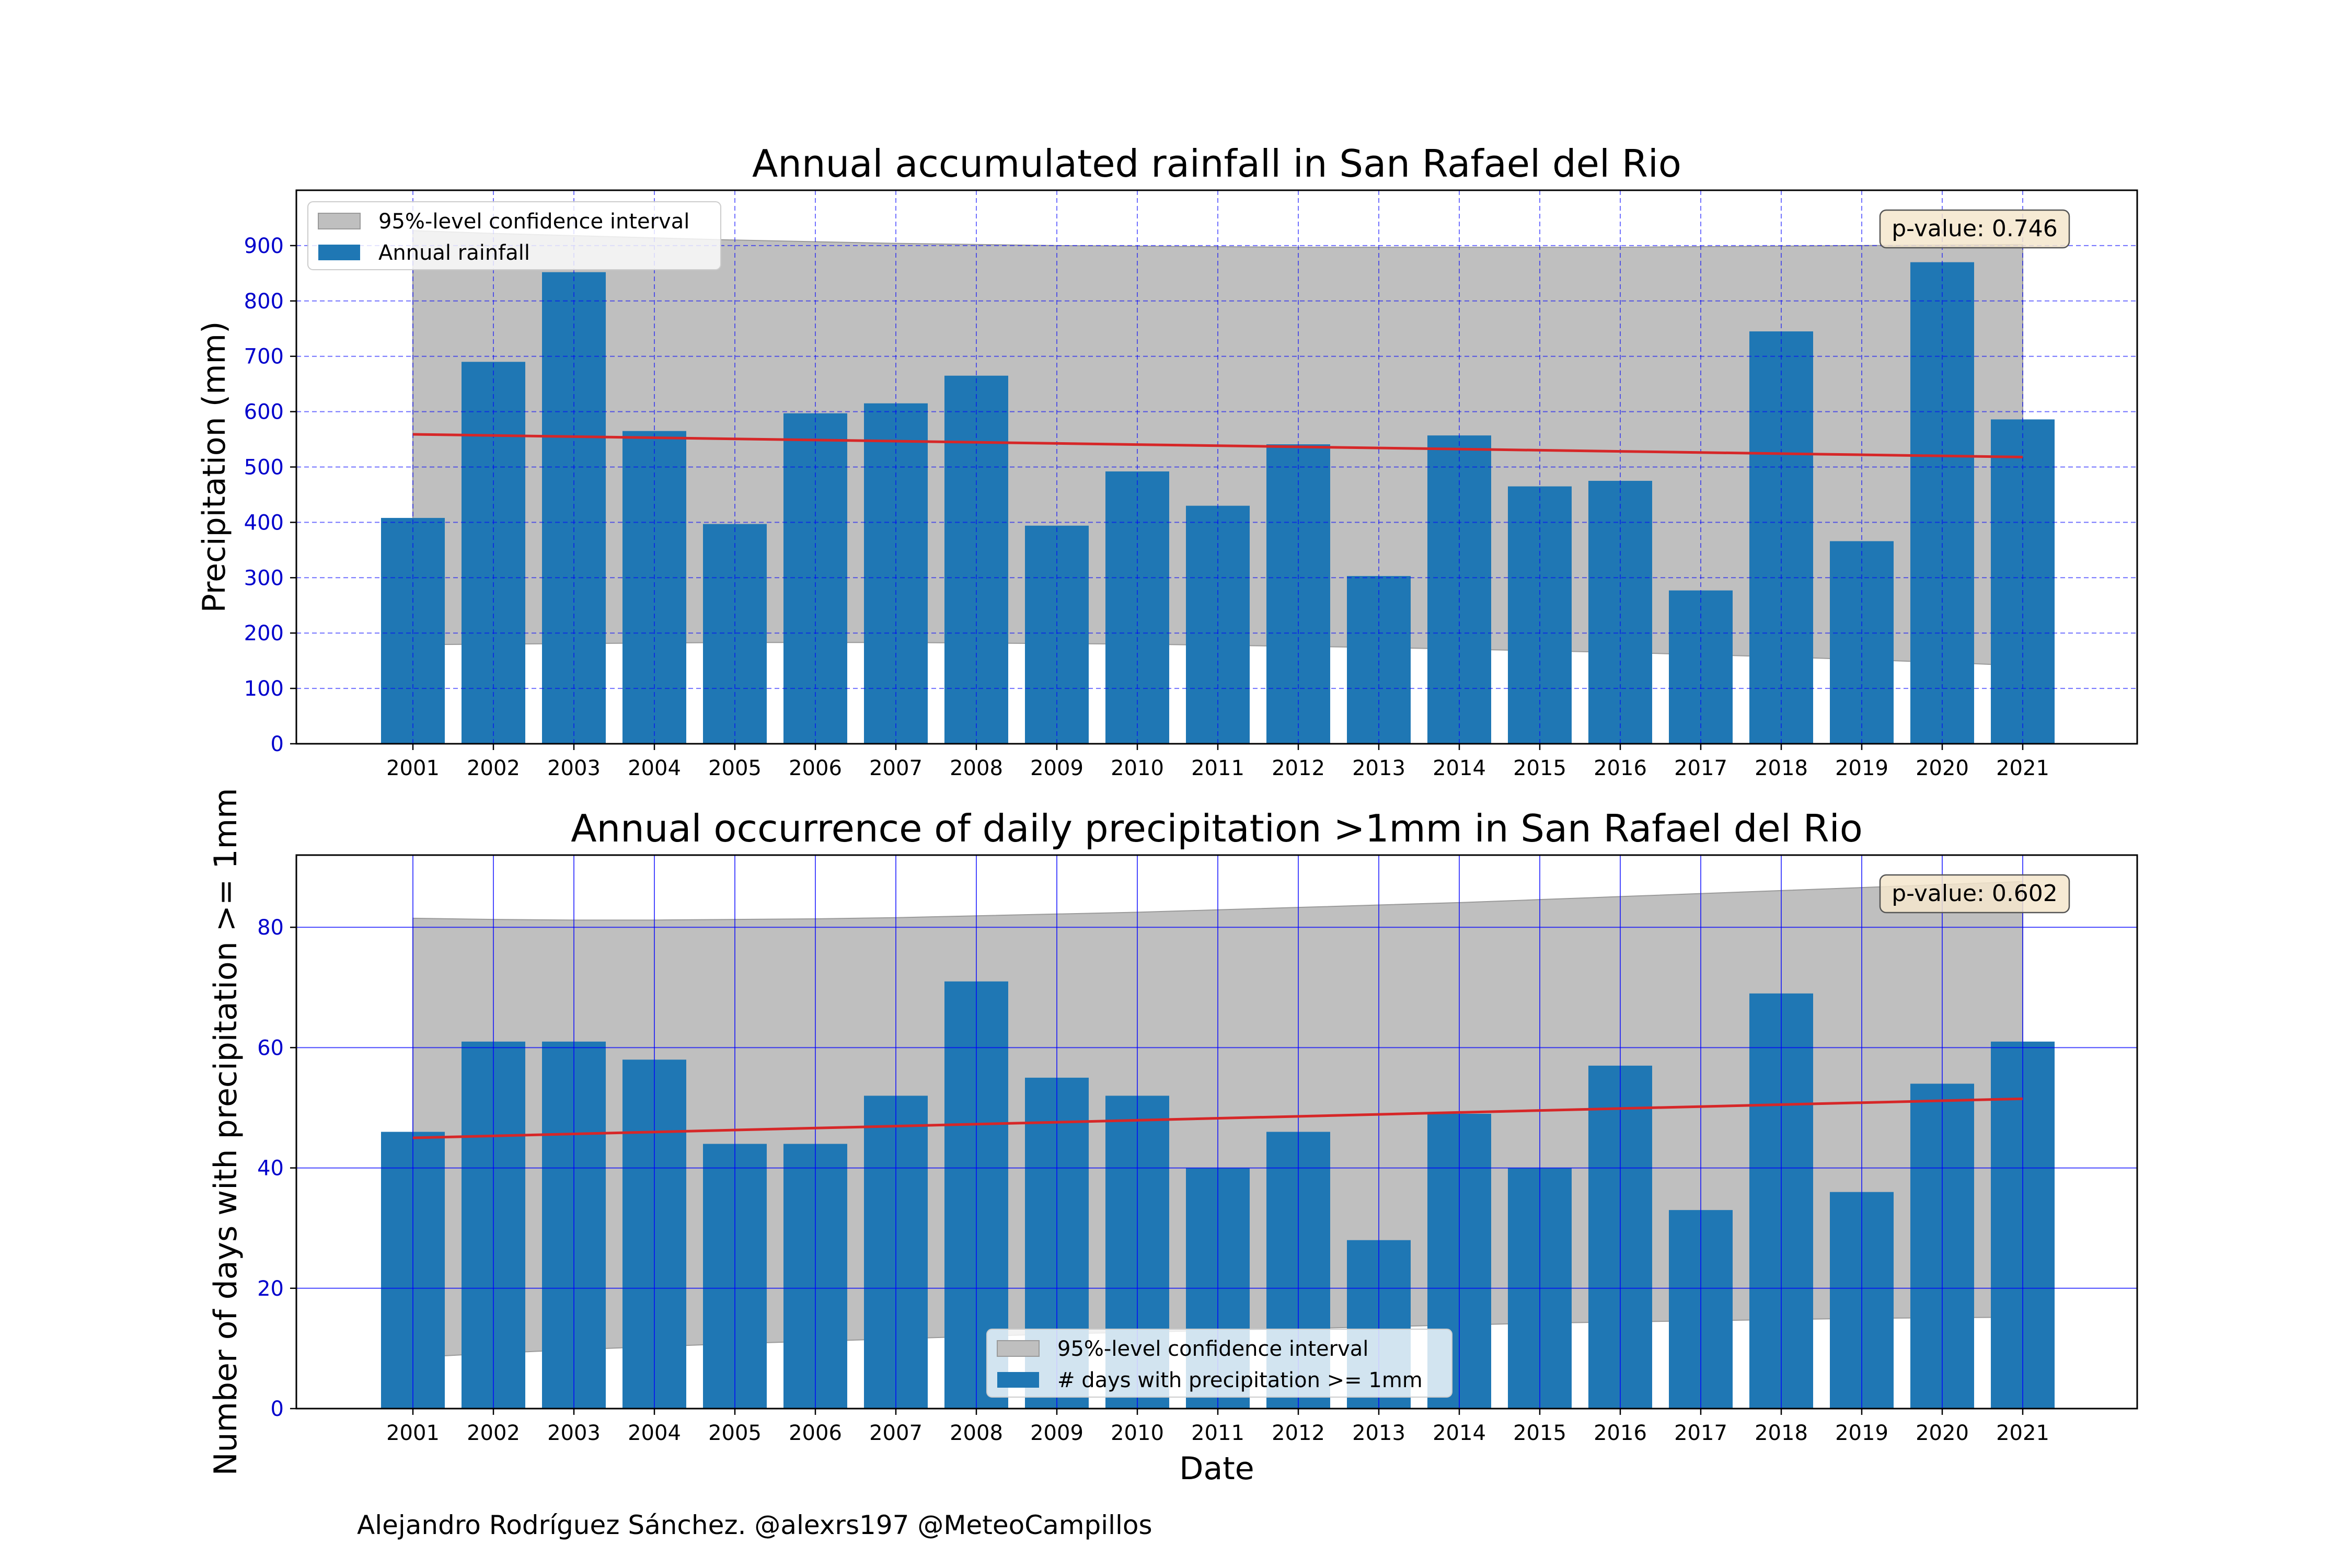 This screenshot has width=2352, height=1568. What do you see at coordinates (270, 1048) in the screenshot?
I see `y-tick-label: 60` at bounding box center [270, 1048].